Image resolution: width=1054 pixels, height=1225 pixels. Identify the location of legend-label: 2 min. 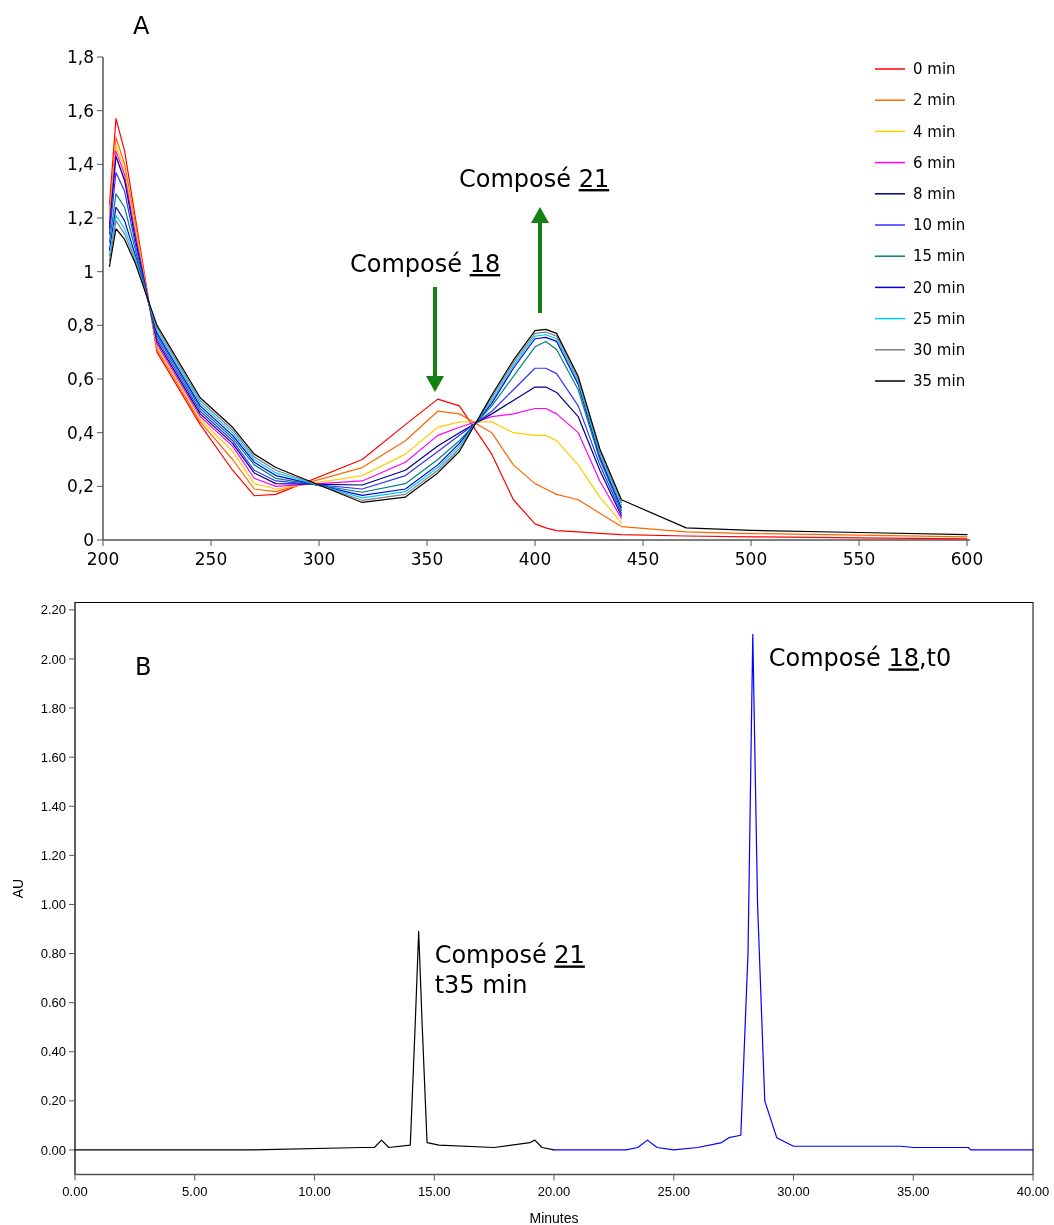
(934, 100).